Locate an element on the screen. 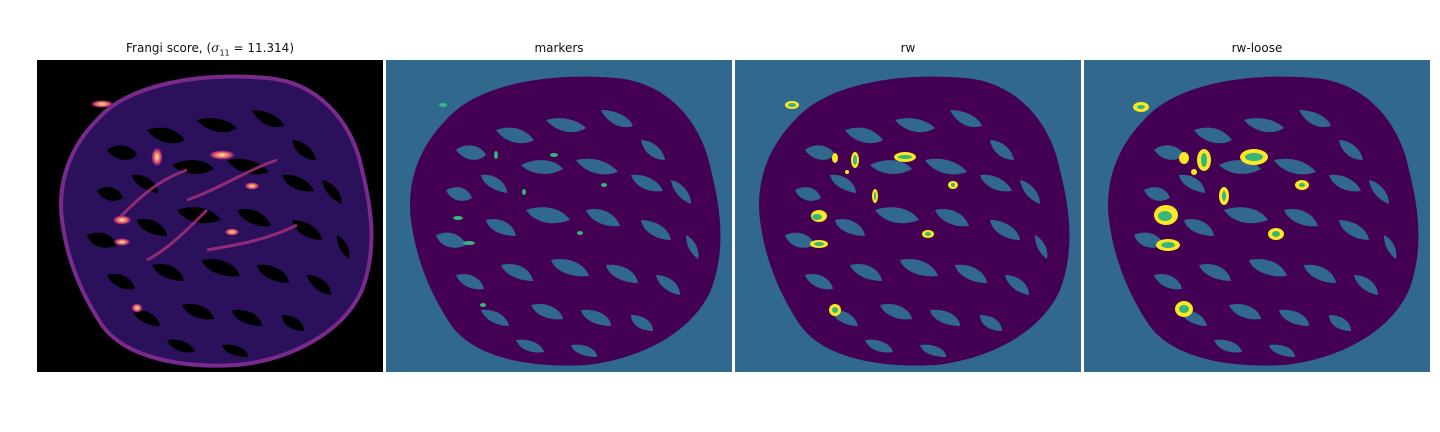  rw-loose-panel-title: rw-loose is located at coordinates (1257, 48).